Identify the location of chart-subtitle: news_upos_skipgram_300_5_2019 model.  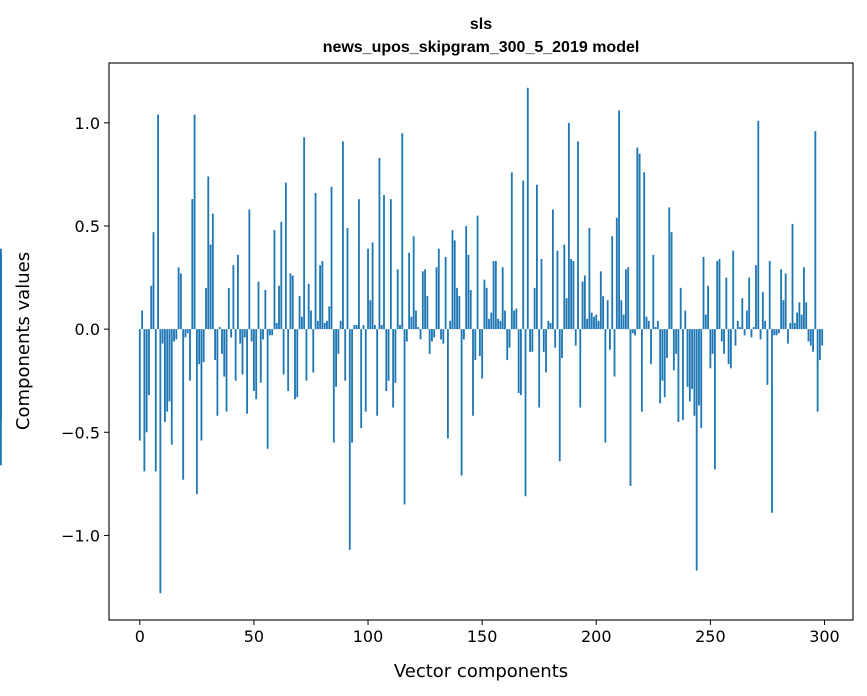
(481, 47).